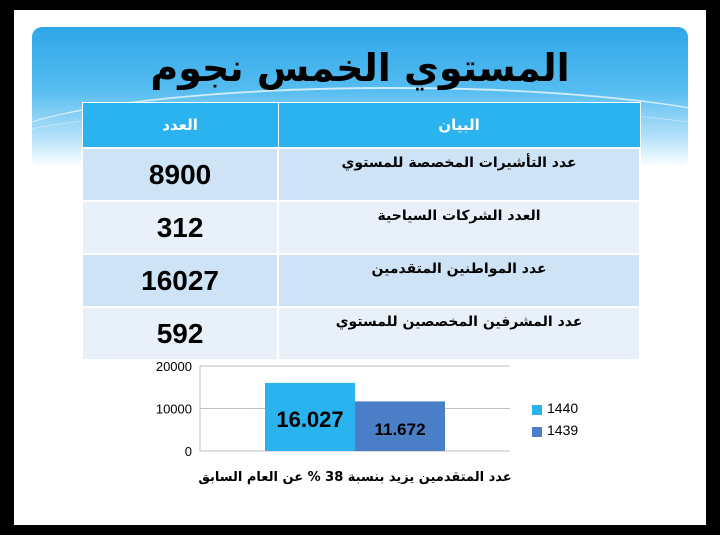 The width and height of the screenshot is (720, 535). I want to click on row-label: عدد المشرفين المخصصين للمستوي, so click(459, 333).